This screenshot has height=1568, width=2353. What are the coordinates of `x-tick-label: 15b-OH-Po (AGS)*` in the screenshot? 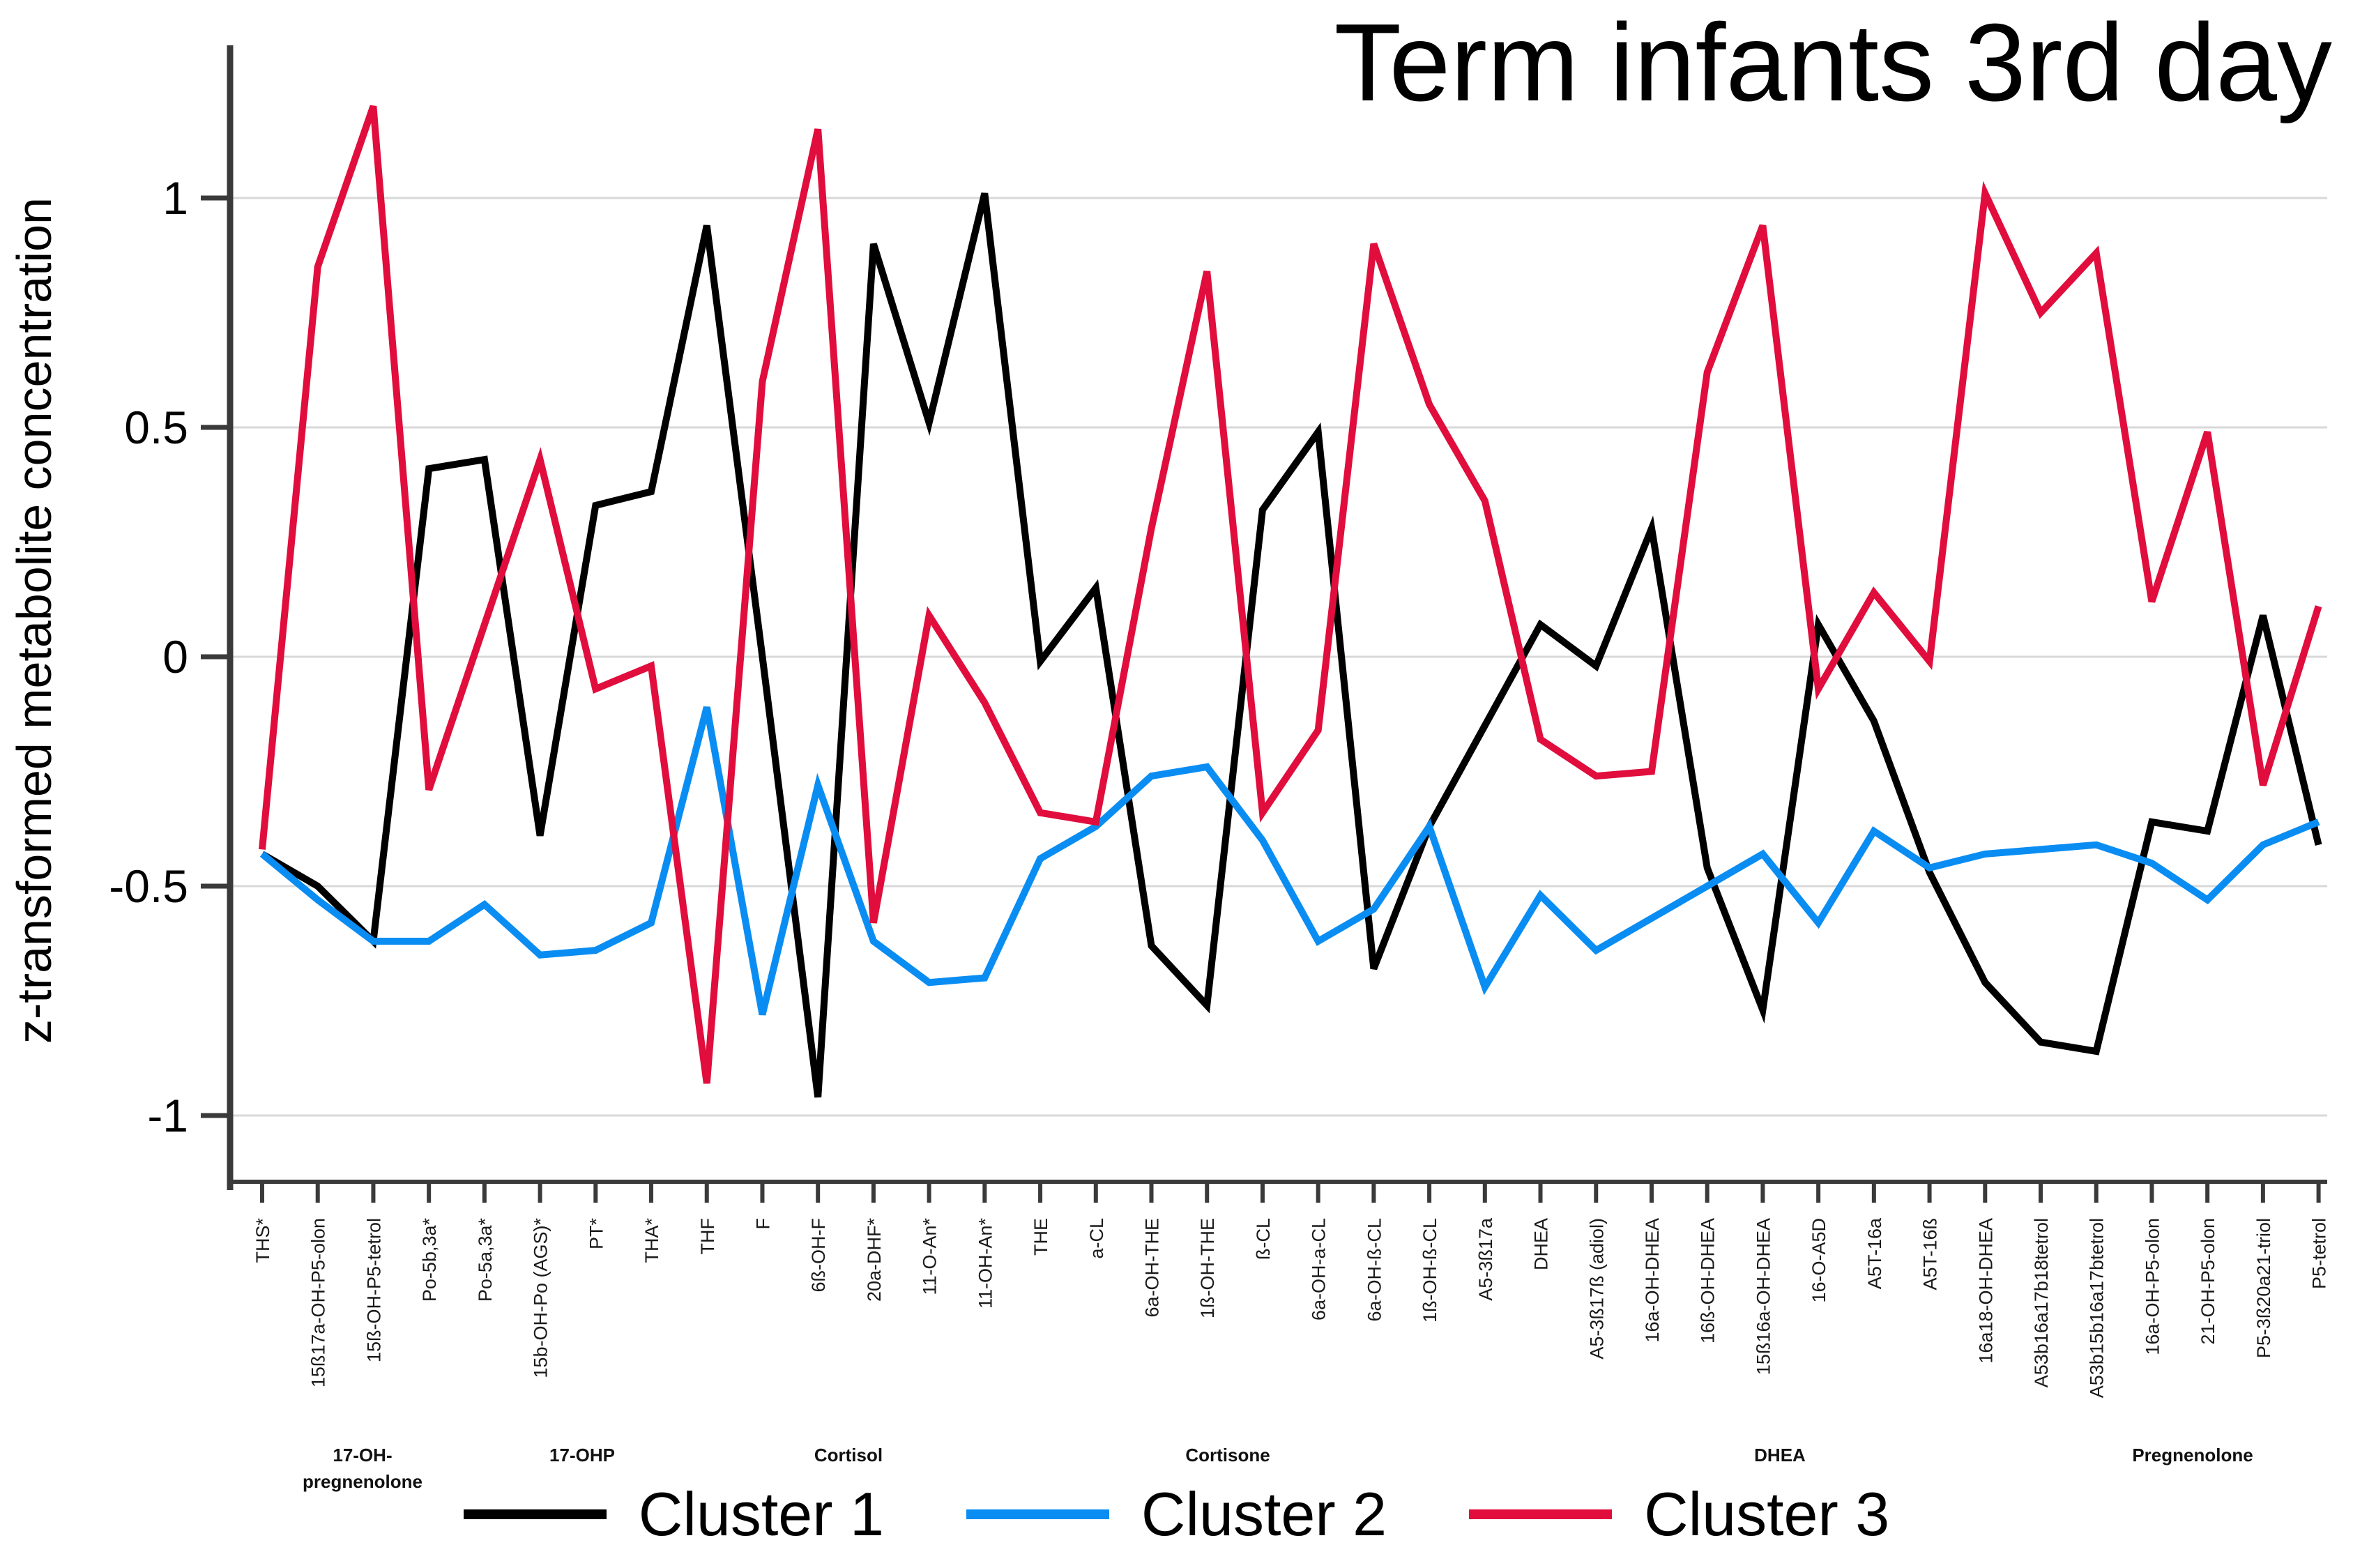 It's located at (541, 1298).